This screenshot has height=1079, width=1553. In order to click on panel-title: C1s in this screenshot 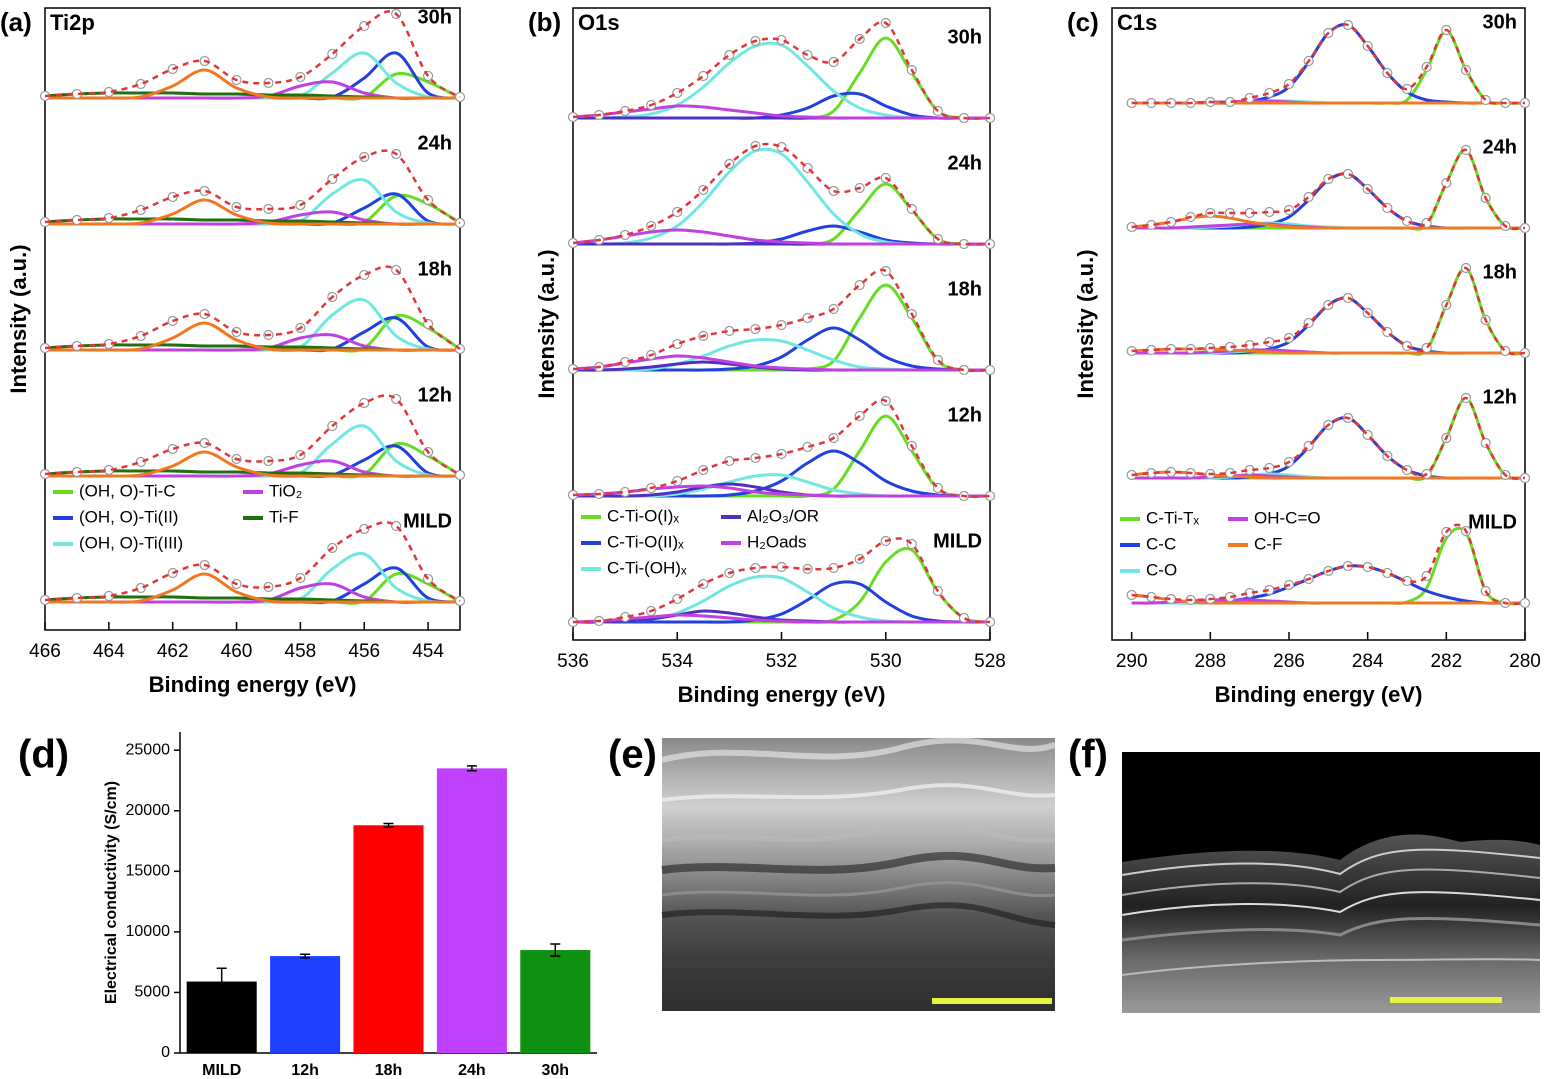, I will do `click(1137, 22)`.